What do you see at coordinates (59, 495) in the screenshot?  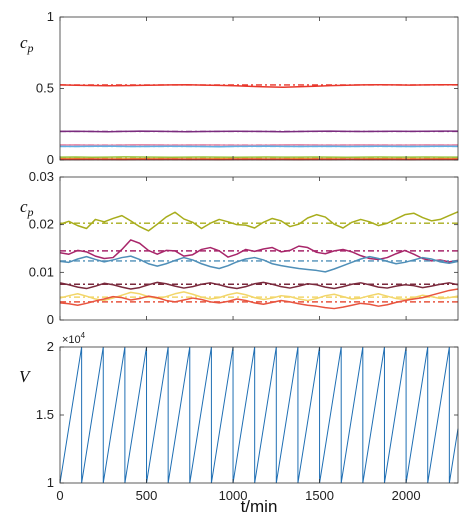 I see `xtick-label: 0` at bounding box center [59, 495].